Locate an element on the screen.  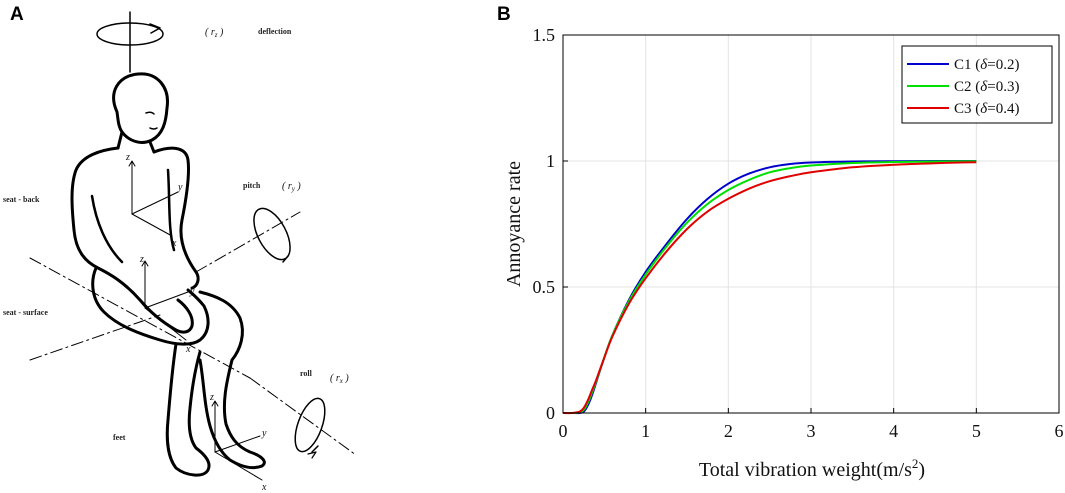
thigh-outline is located at coordinates (150, 306).